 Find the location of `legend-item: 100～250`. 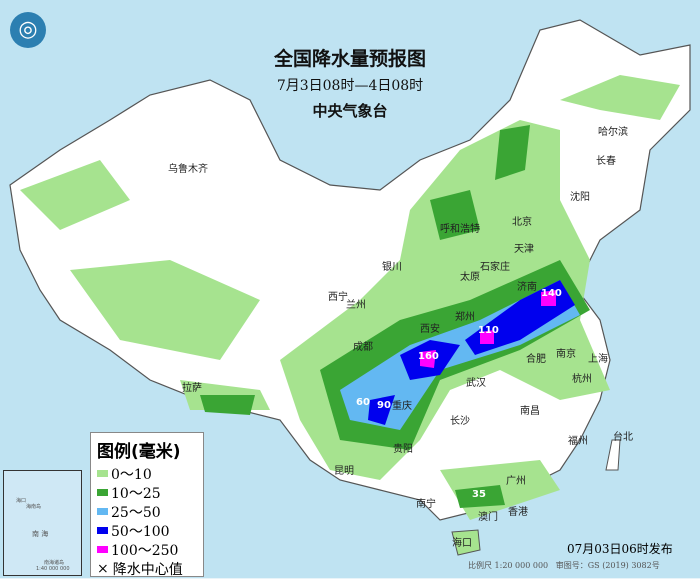

legend-item: 100～250 is located at coordinates (150, 549).